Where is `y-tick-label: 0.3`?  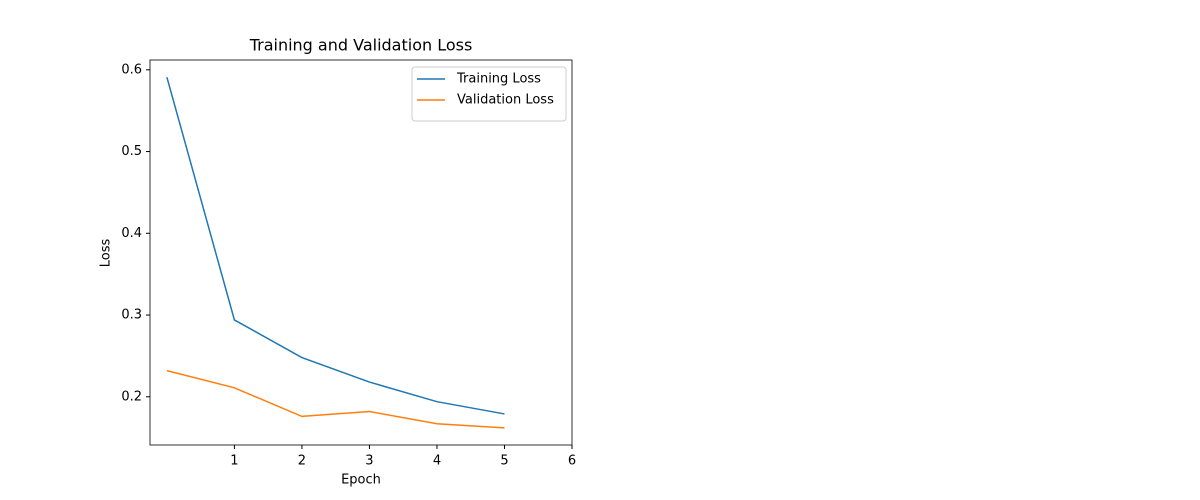
y-tick-label: 0.3 is located at coordinates (131, 315).